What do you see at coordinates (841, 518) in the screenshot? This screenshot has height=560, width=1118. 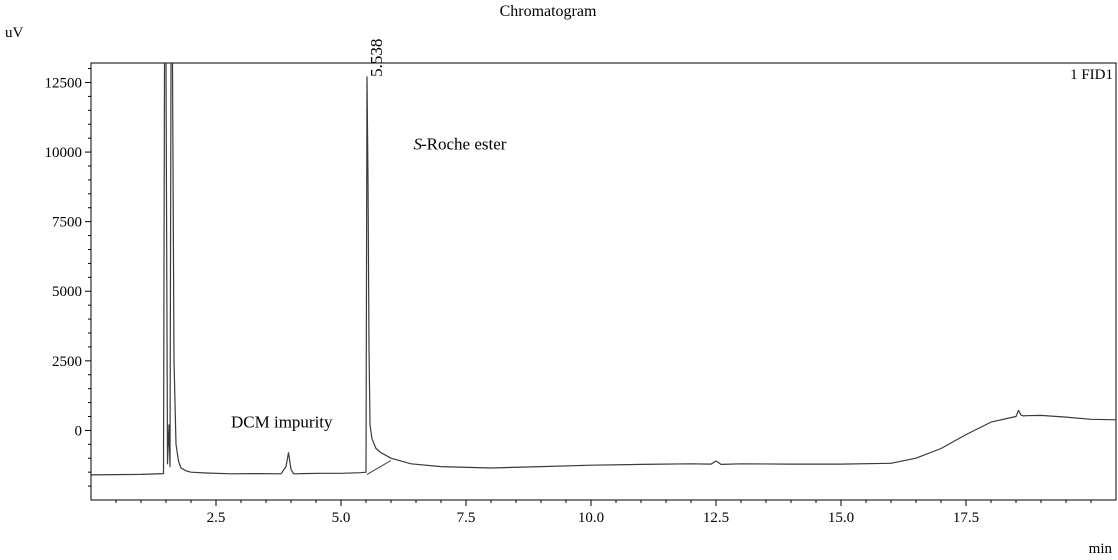 I see `x-tick-label: 15.0` at bounding box center [841, 518].